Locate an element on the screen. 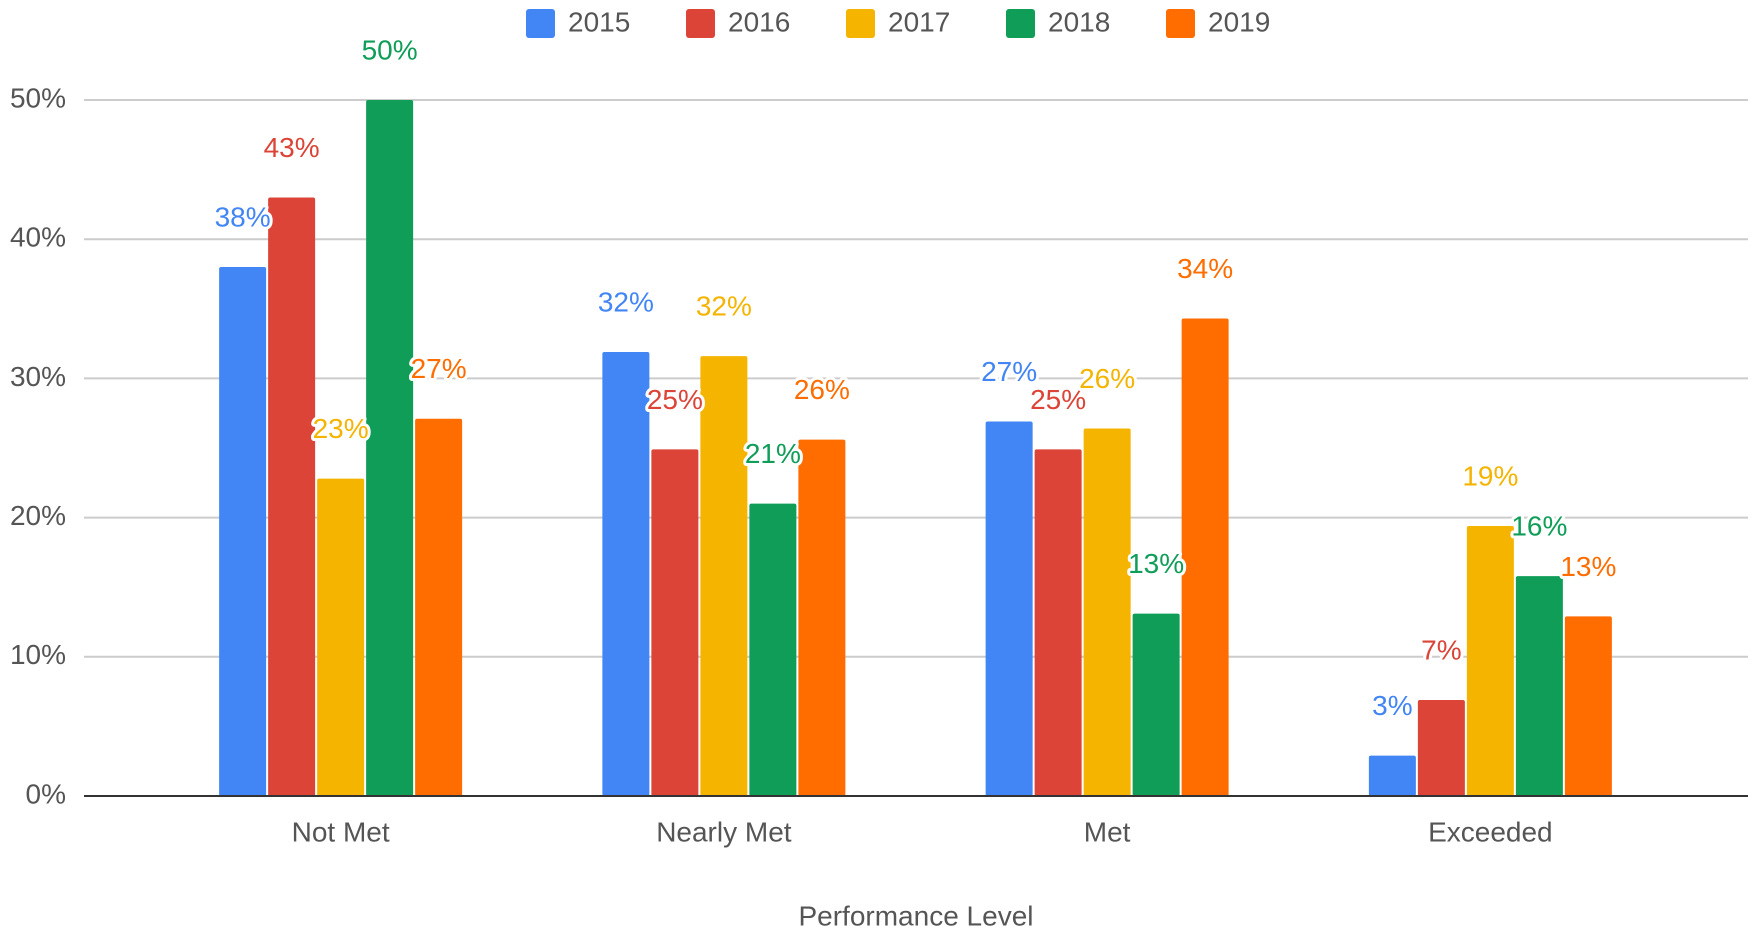  data-label: 19% is located at coordinates (1490, 475).